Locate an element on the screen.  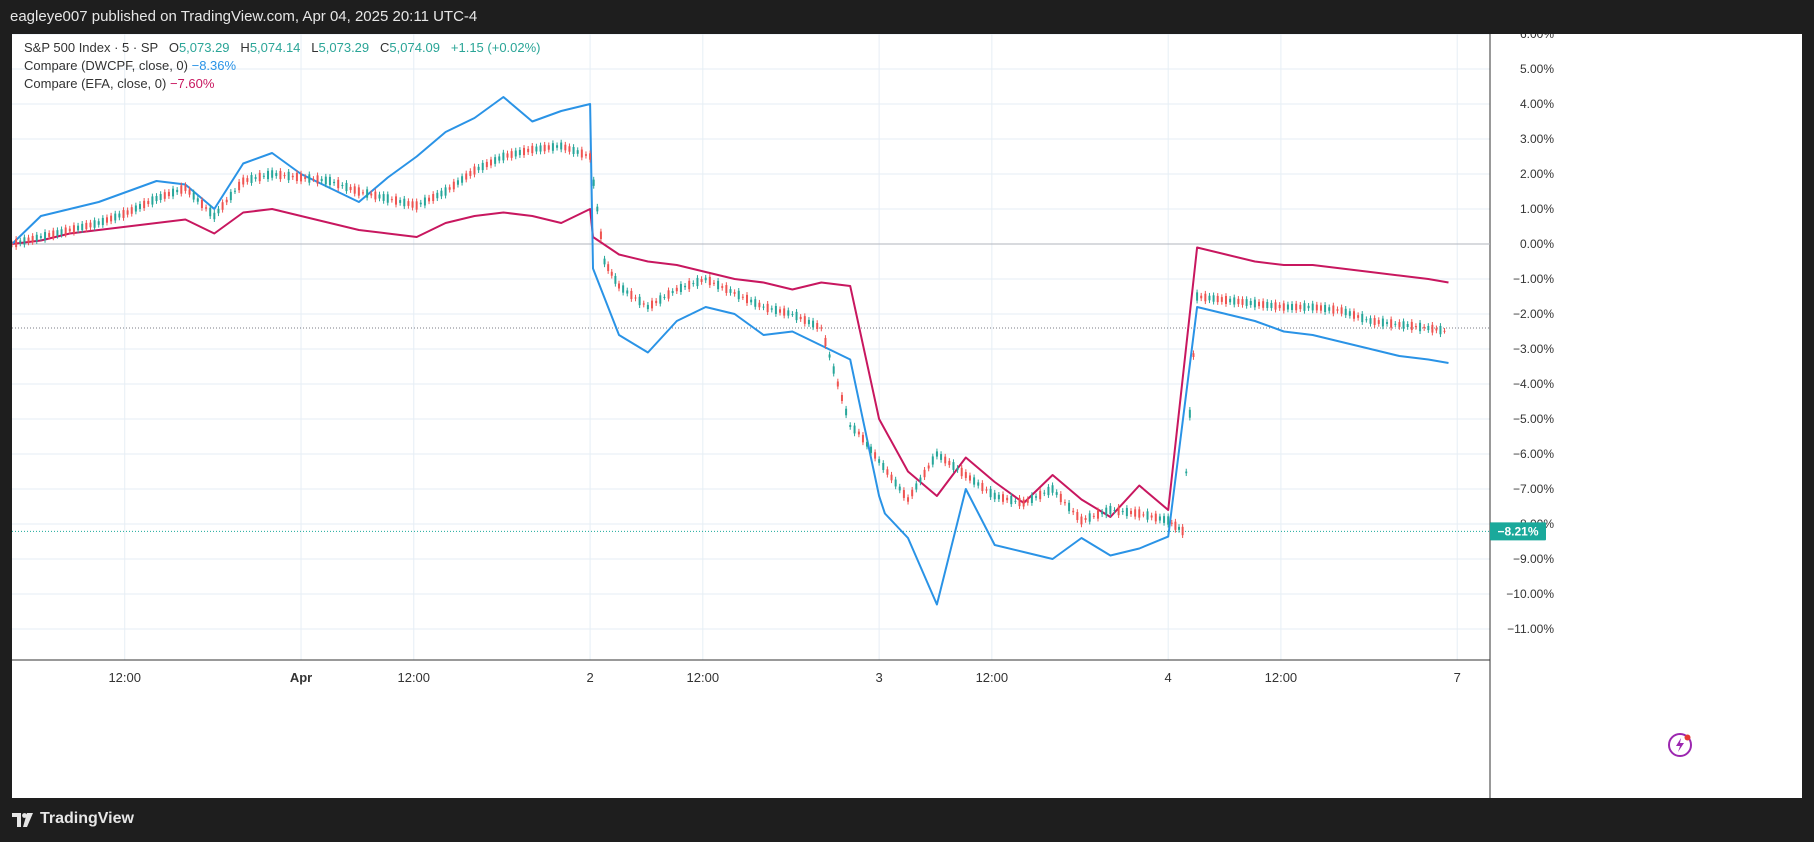
x-tick-label: 12:00 is located at coordinates (124, 677).